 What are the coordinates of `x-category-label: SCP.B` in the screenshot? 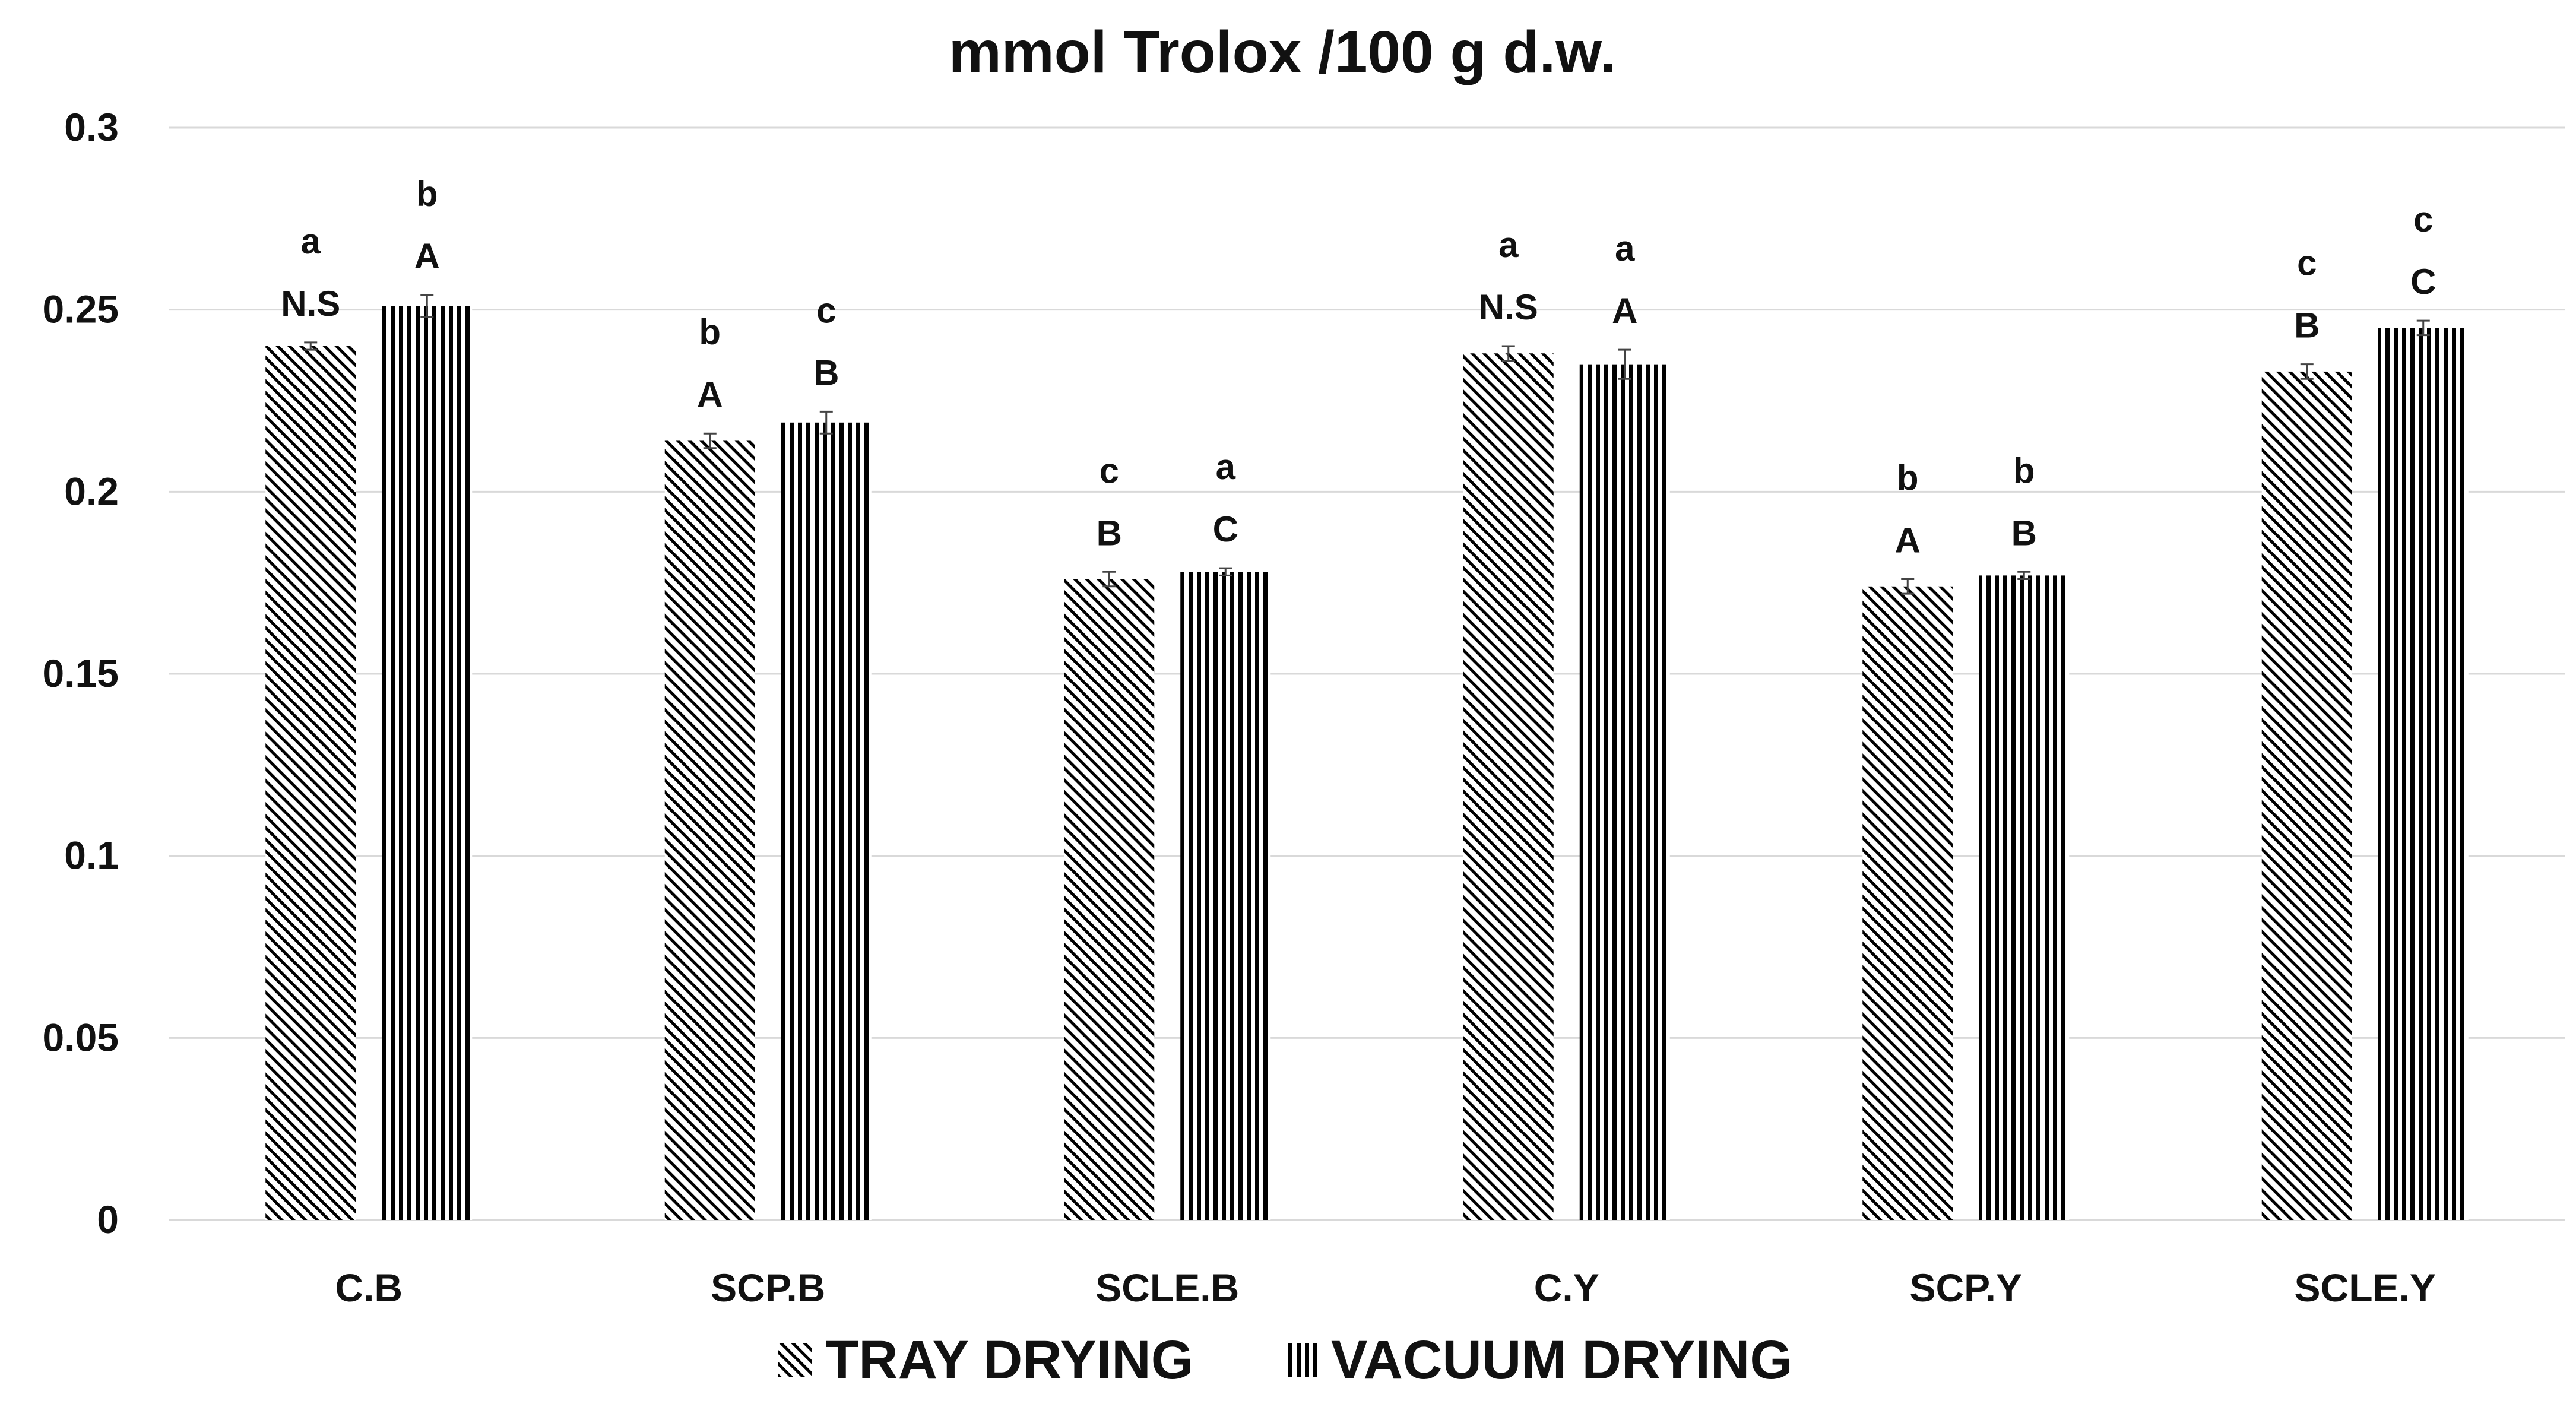 It's located at (768, 1288).